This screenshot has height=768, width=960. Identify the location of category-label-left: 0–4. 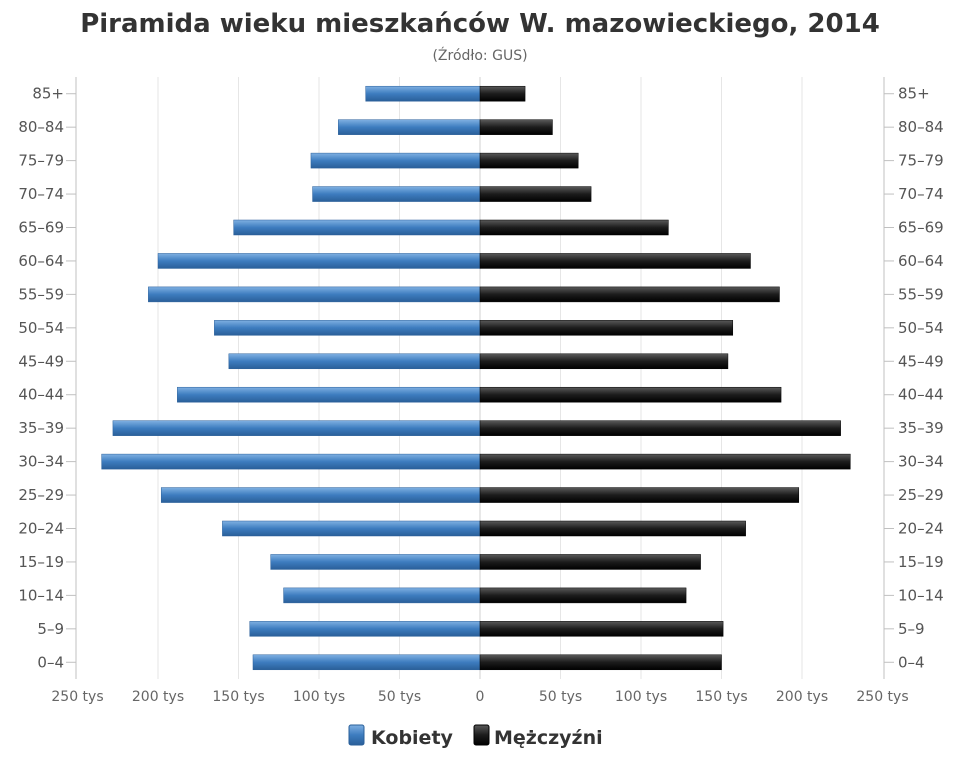
(50, 662).